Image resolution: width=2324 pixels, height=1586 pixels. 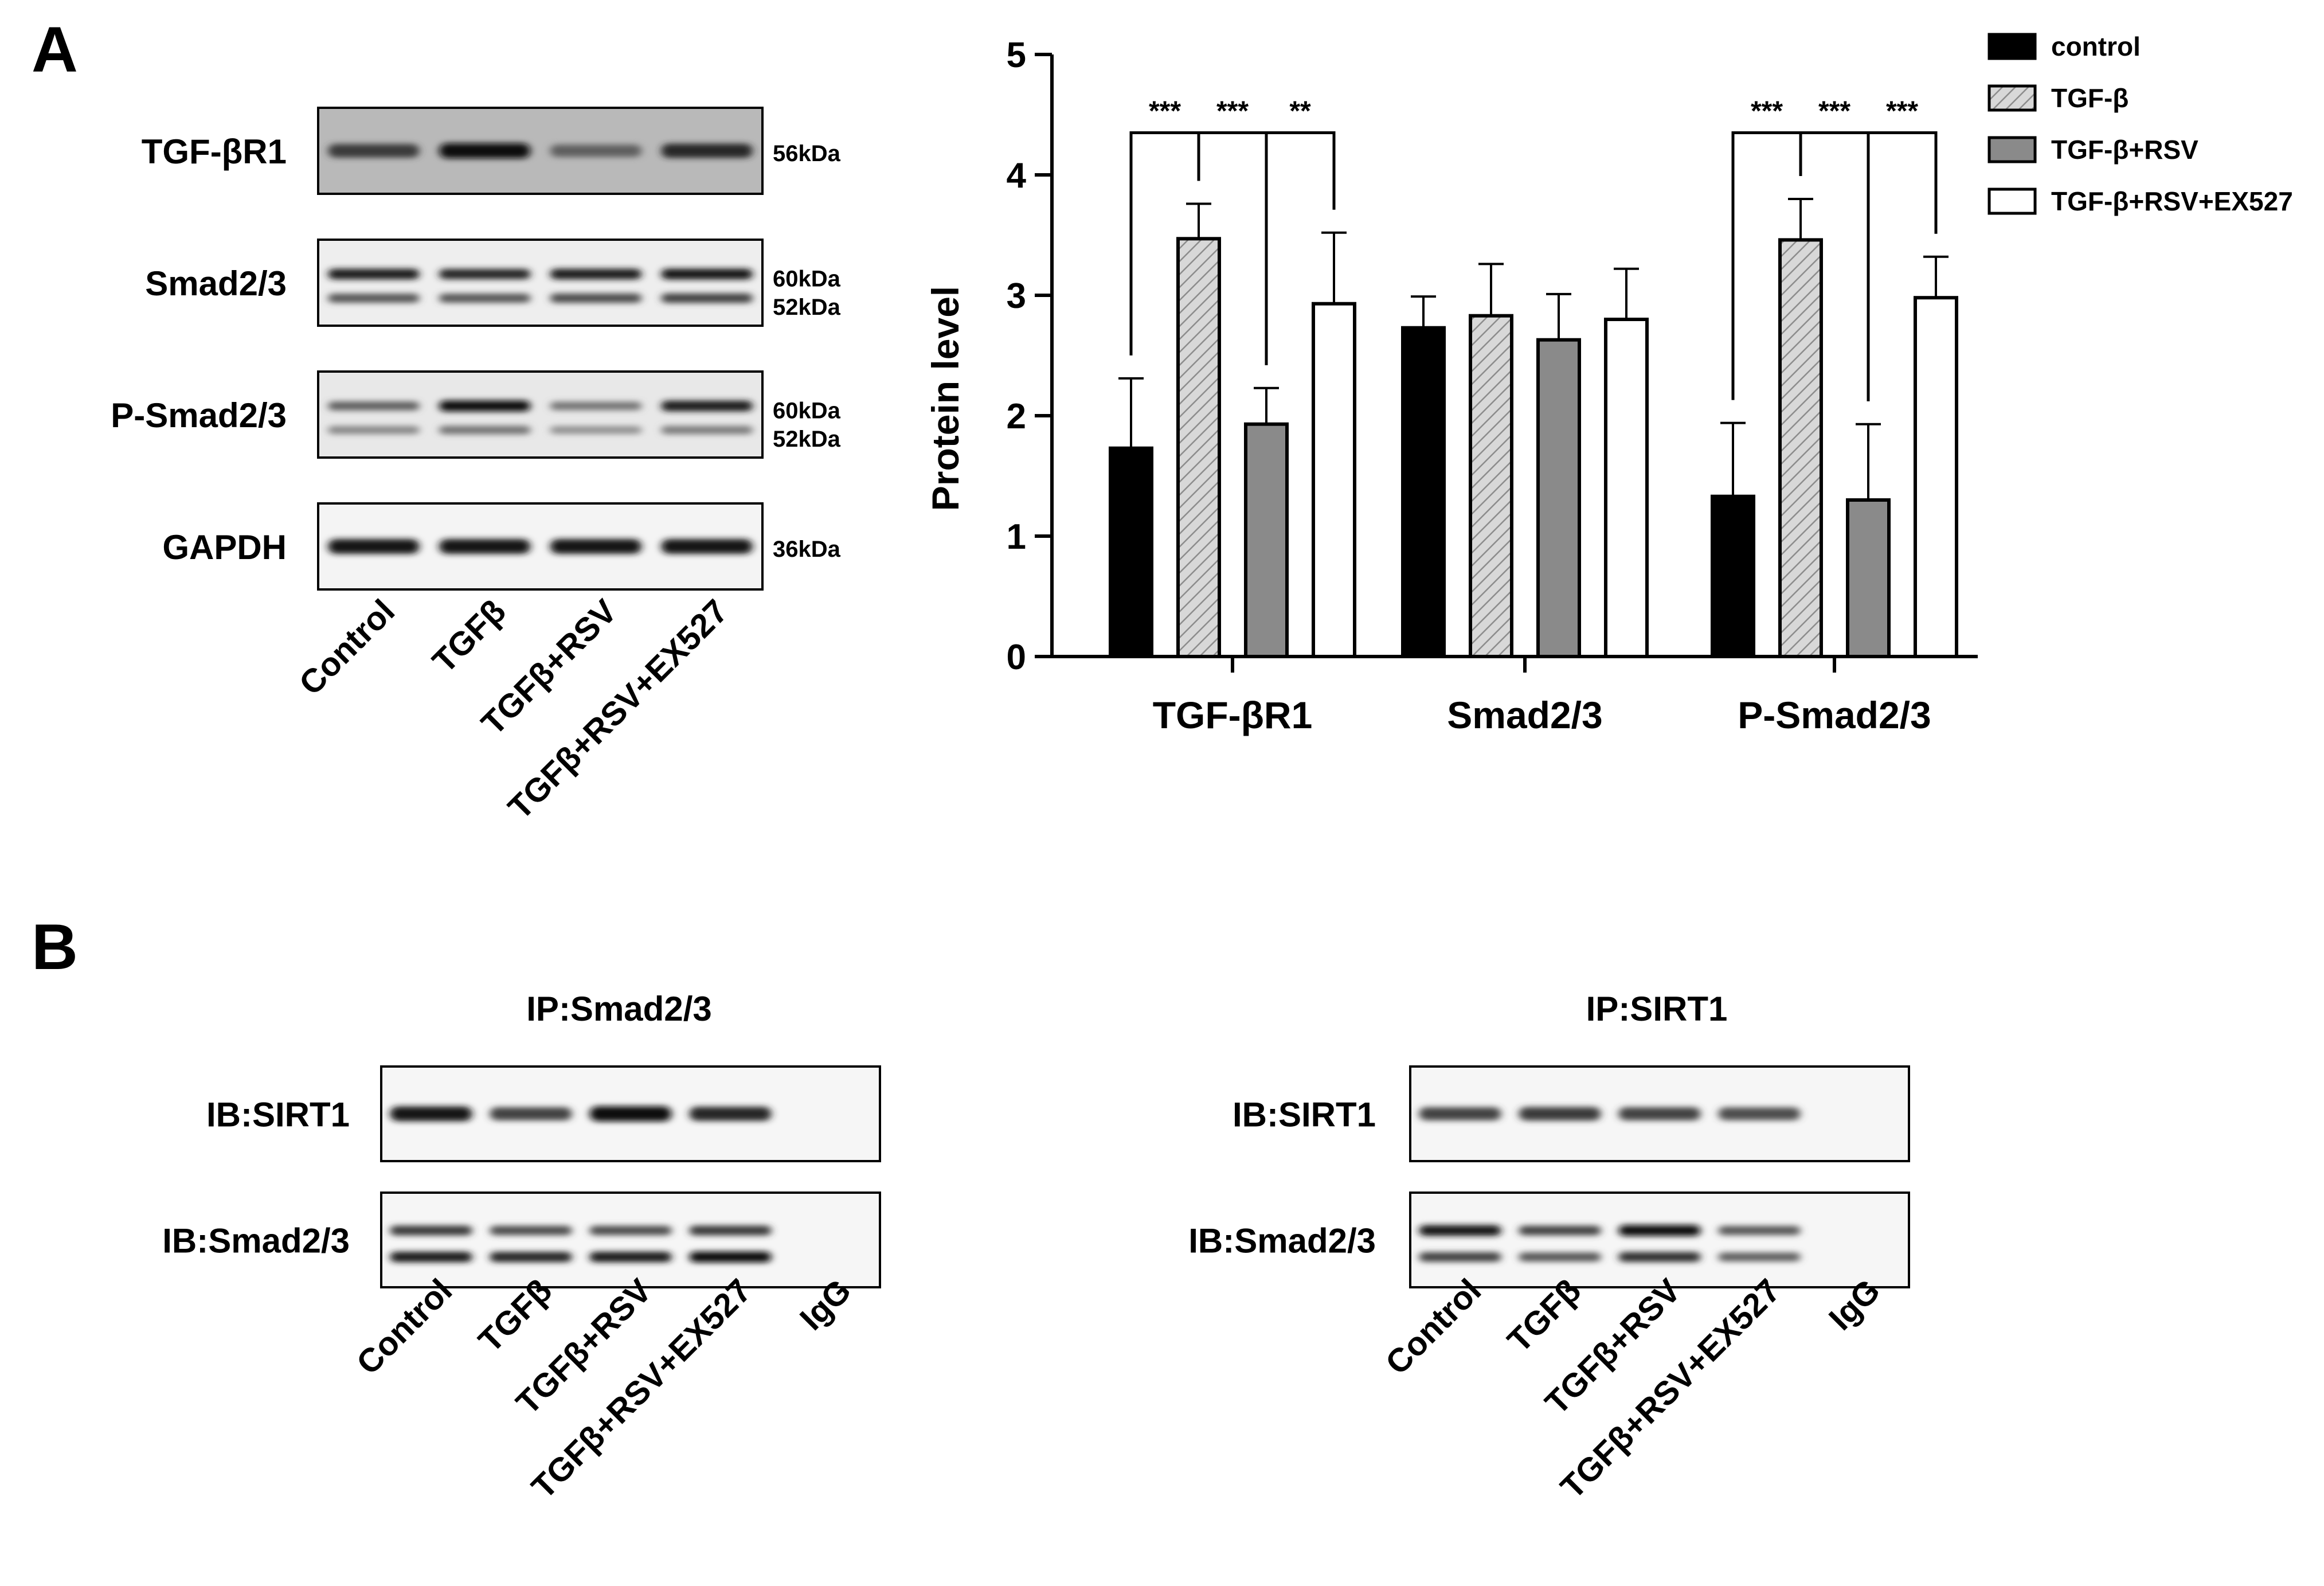 I want to click on blot-row-label: TGF-βR1, so click(x=214, y=151).